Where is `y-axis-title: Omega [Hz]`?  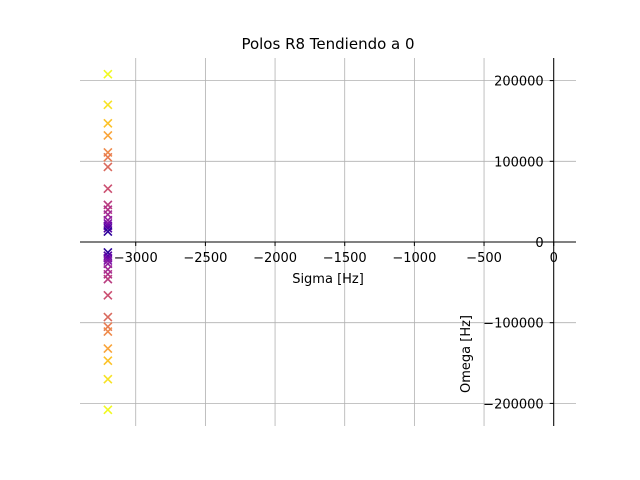 y-axis-title: Omega [Hz] is located at coordinates (466, 354).